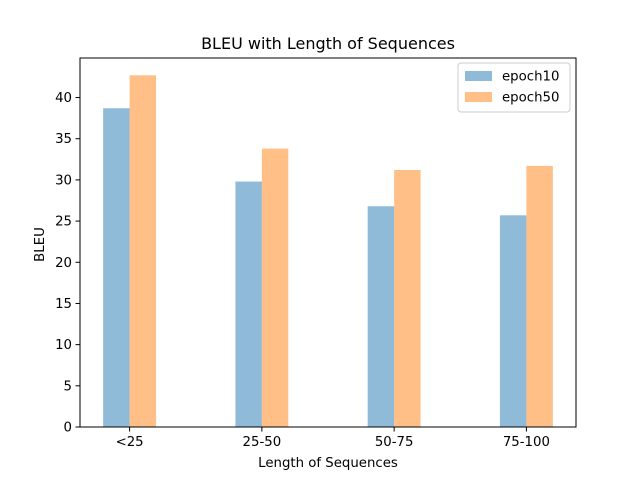  What do you see at coordinates (328, 463) in the screenshot?
I see `x-axis-label: Length of Sequences` at bounding box center [328, 463].